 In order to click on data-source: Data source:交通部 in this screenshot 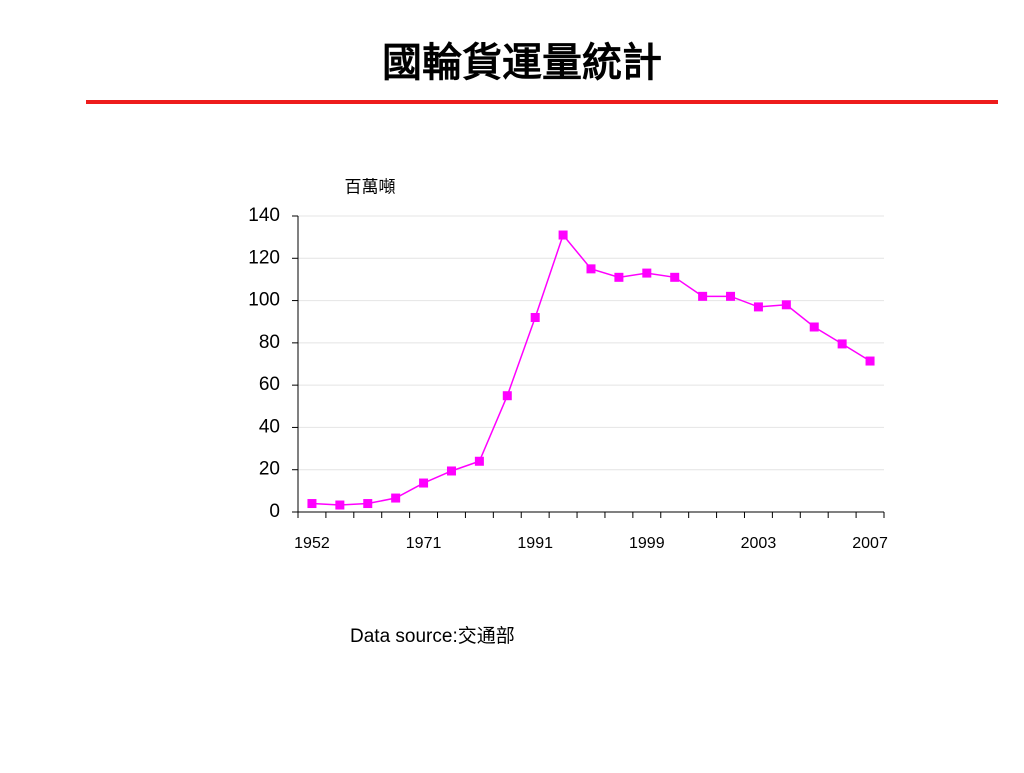, I will do `click(432, 636)`.